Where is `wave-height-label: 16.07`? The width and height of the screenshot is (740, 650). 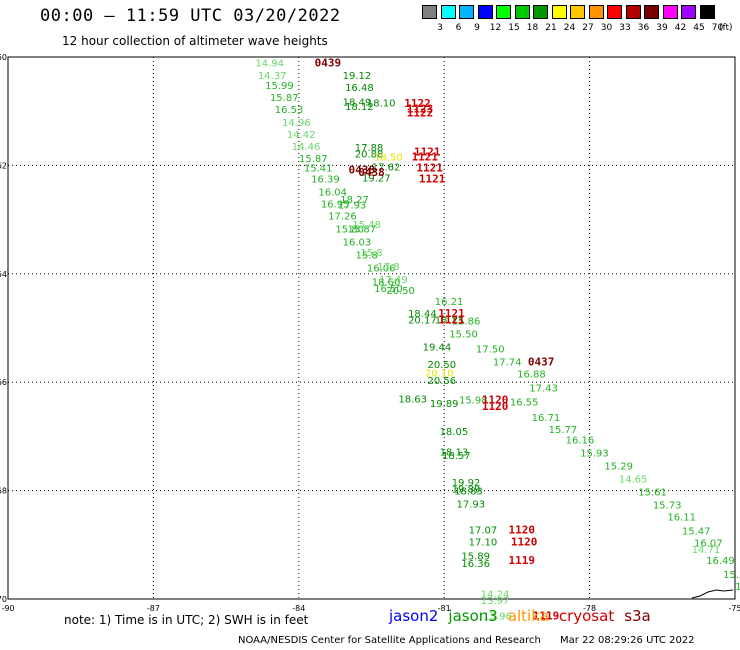 wave-height-label: 16.07 is located at coordinates (708, 544).